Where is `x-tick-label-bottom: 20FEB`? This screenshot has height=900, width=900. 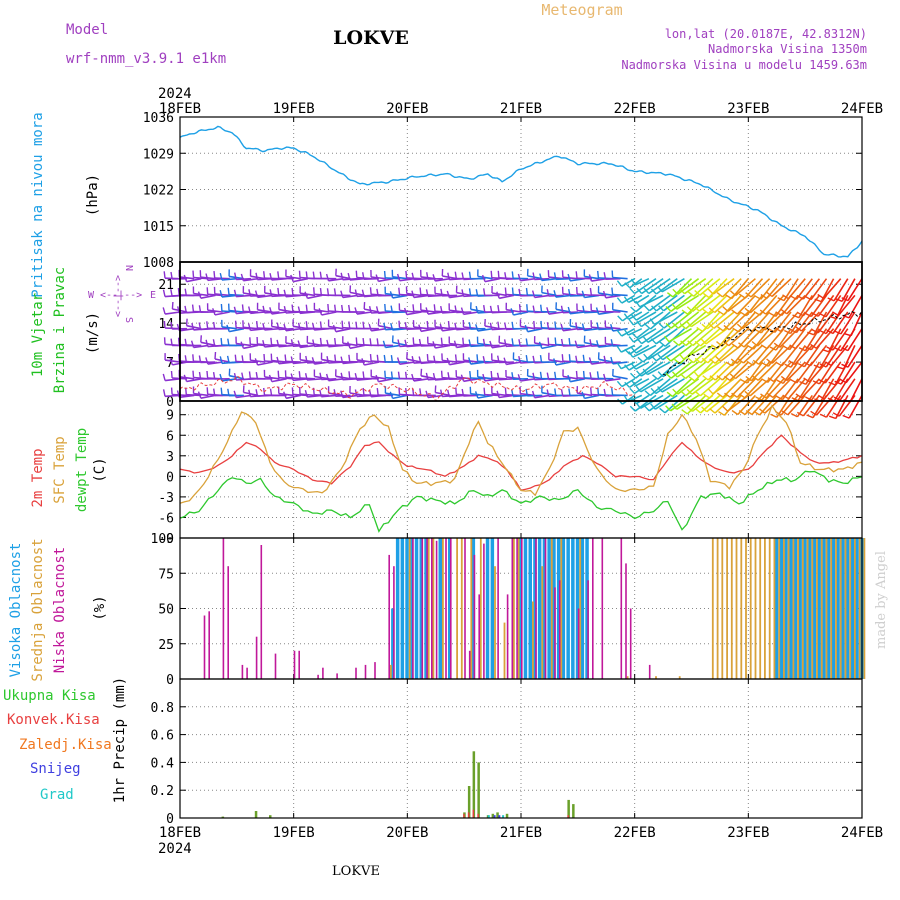
x-tick-label-bottom: 20FEB is located at coordinates (407, 833).